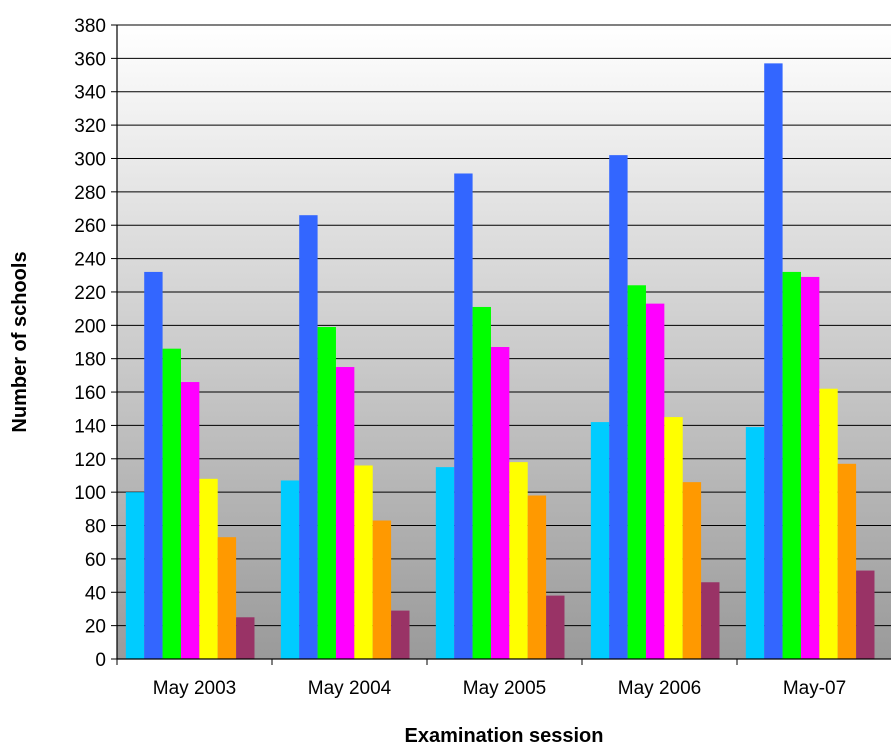  I want to click on y-tick-label: 200, so click(90, 326).